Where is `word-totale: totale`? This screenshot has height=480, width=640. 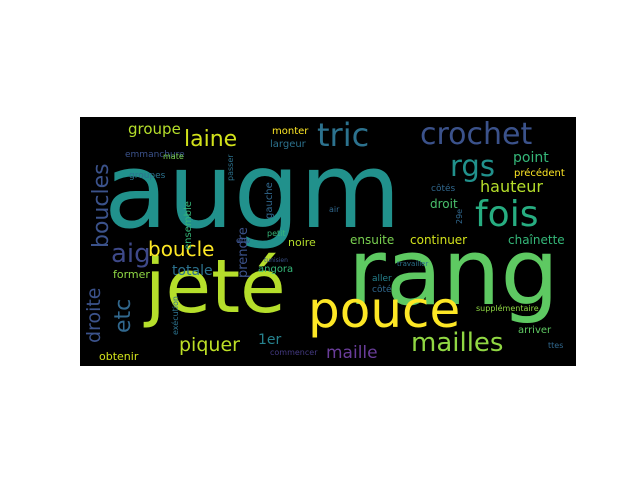
word-totale: totale is located at coordinates (192, 271).